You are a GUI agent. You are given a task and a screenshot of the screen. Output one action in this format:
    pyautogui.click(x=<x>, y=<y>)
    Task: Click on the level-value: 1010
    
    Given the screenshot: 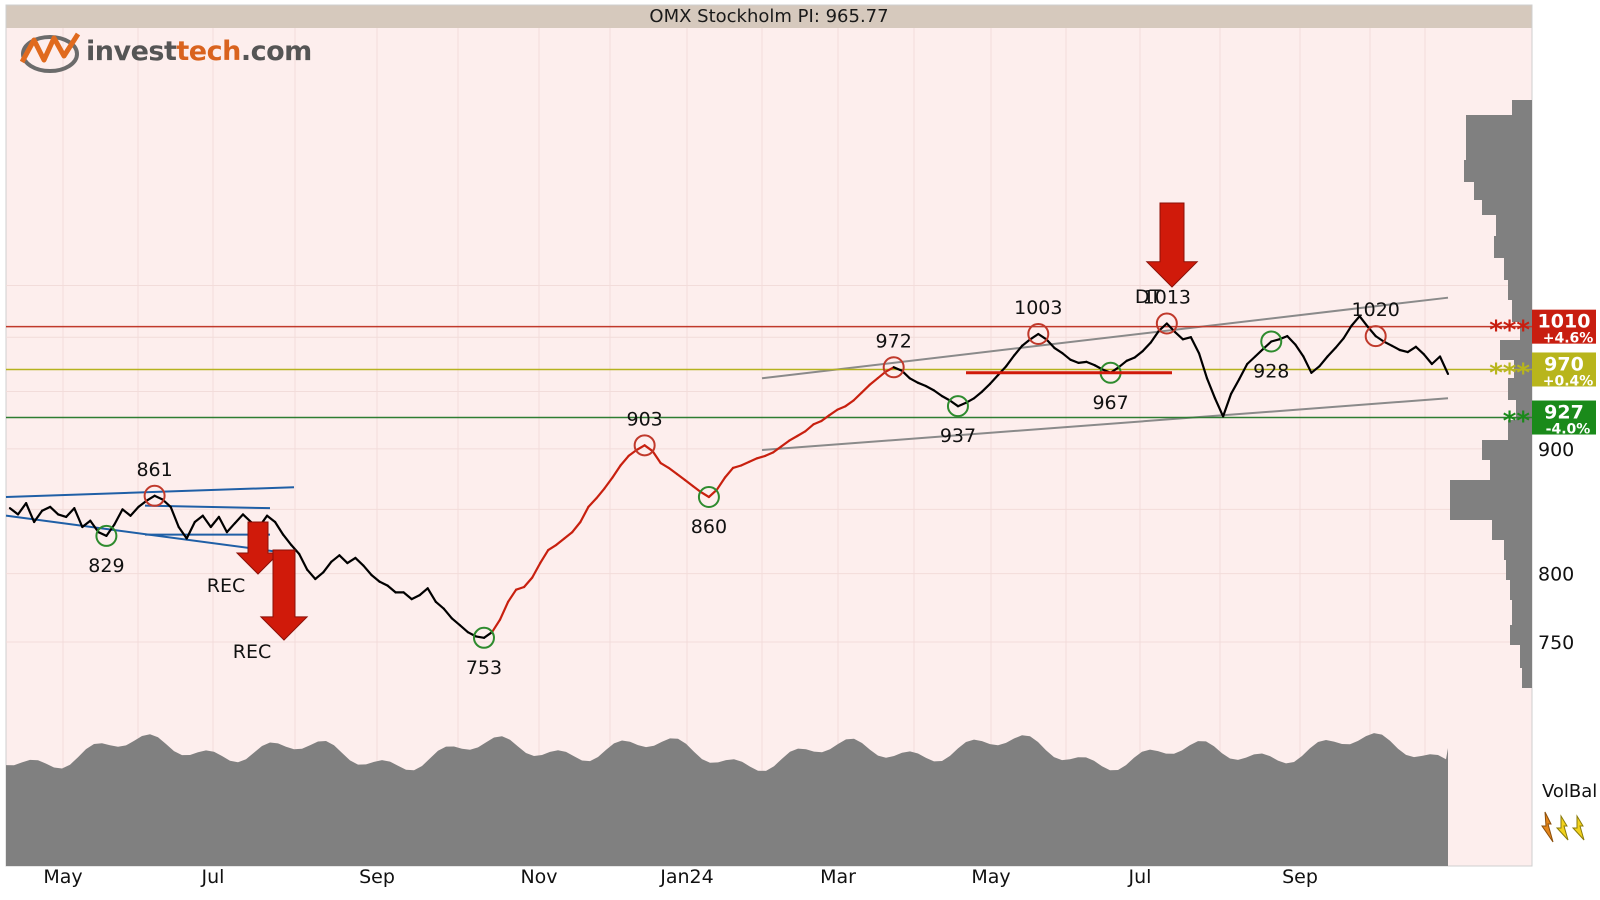 What is the action you would take?
    pyautogui.click(x=1564, y=322)
    